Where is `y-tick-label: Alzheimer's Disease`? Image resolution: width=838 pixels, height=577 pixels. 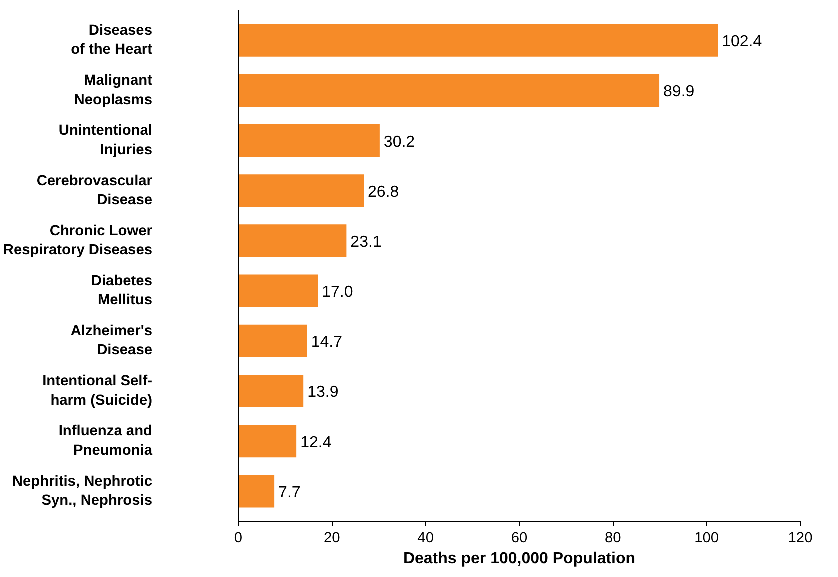 y-tick-label: Alzheimer's Disease is located at coordinates (111, 341).